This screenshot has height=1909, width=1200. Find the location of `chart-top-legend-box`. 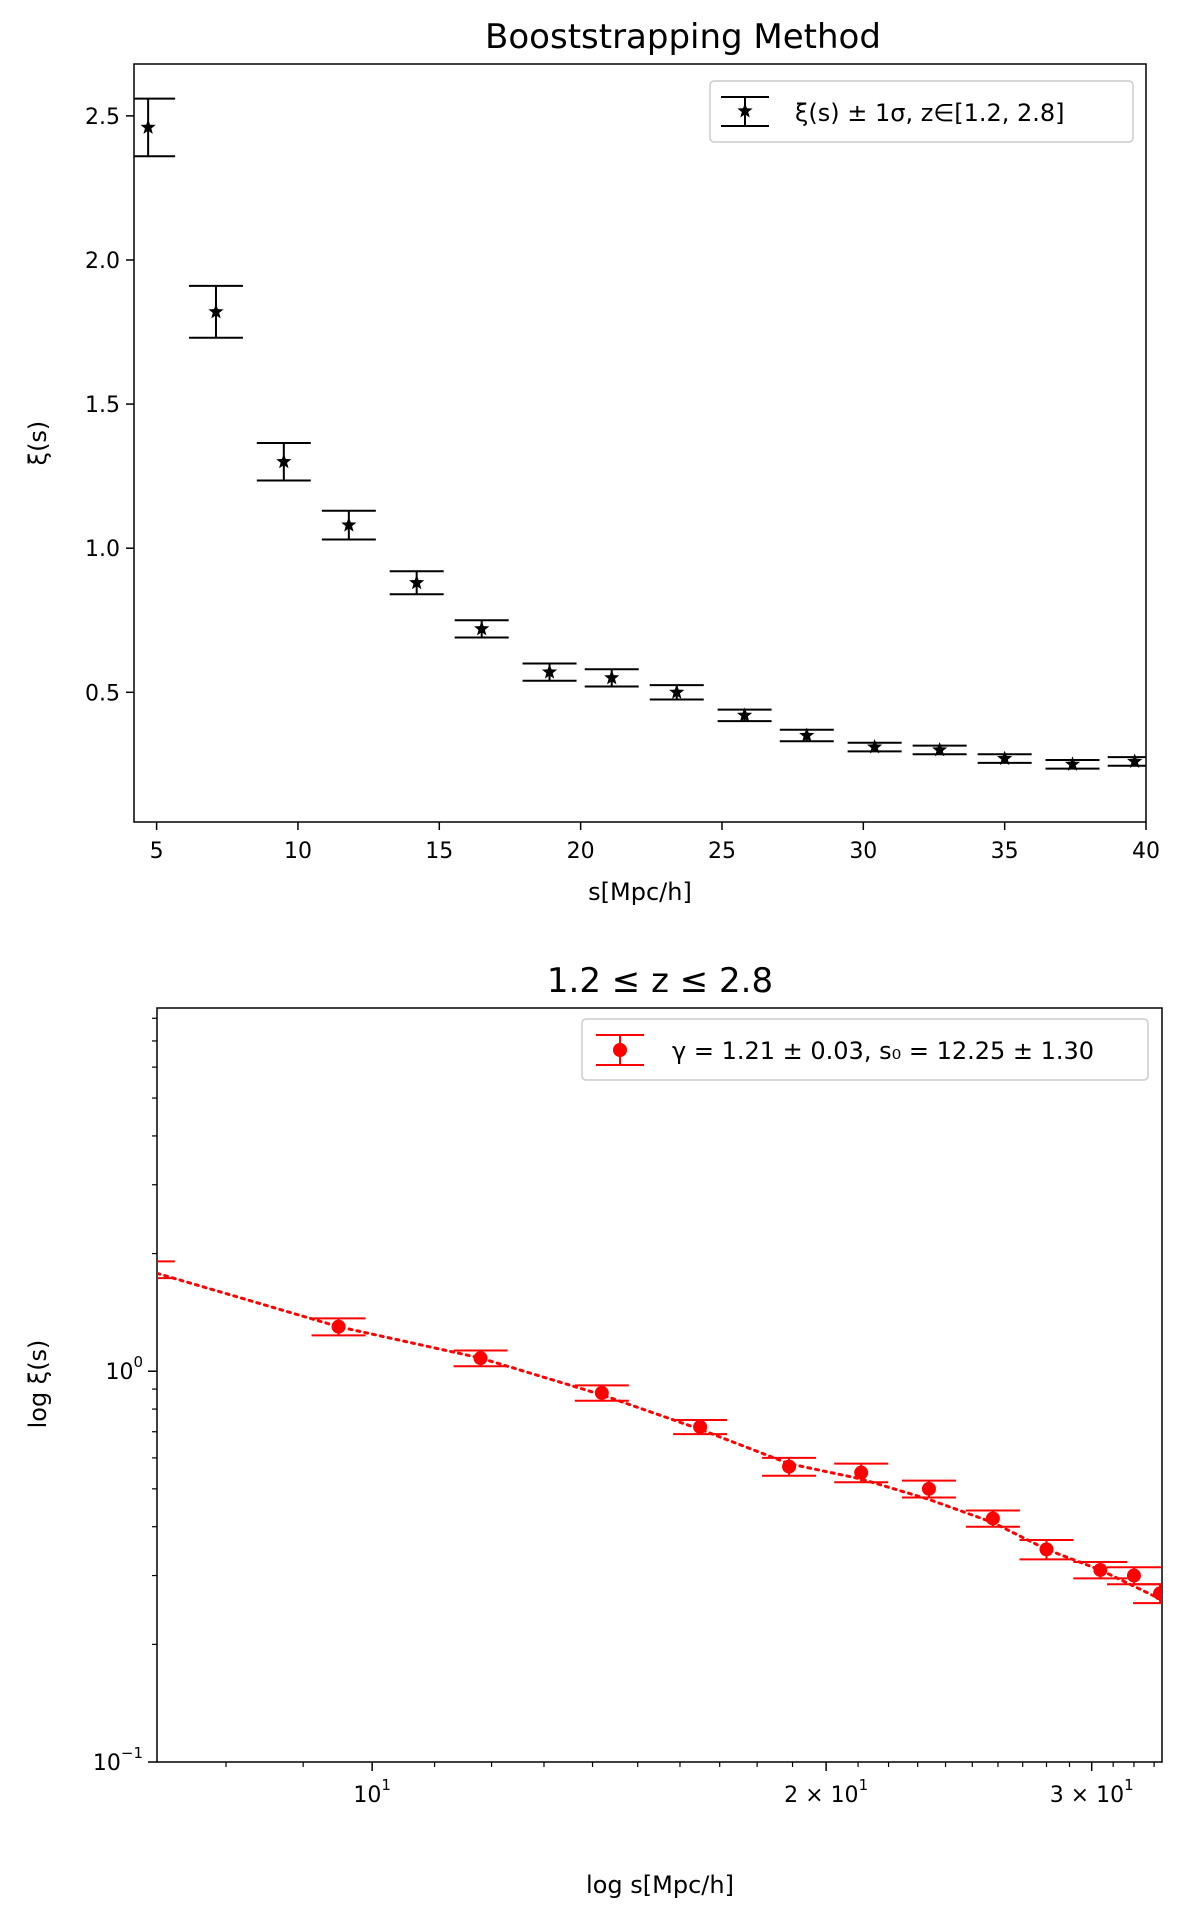

chart-top-legend-box is located at coordinates (921, 111).